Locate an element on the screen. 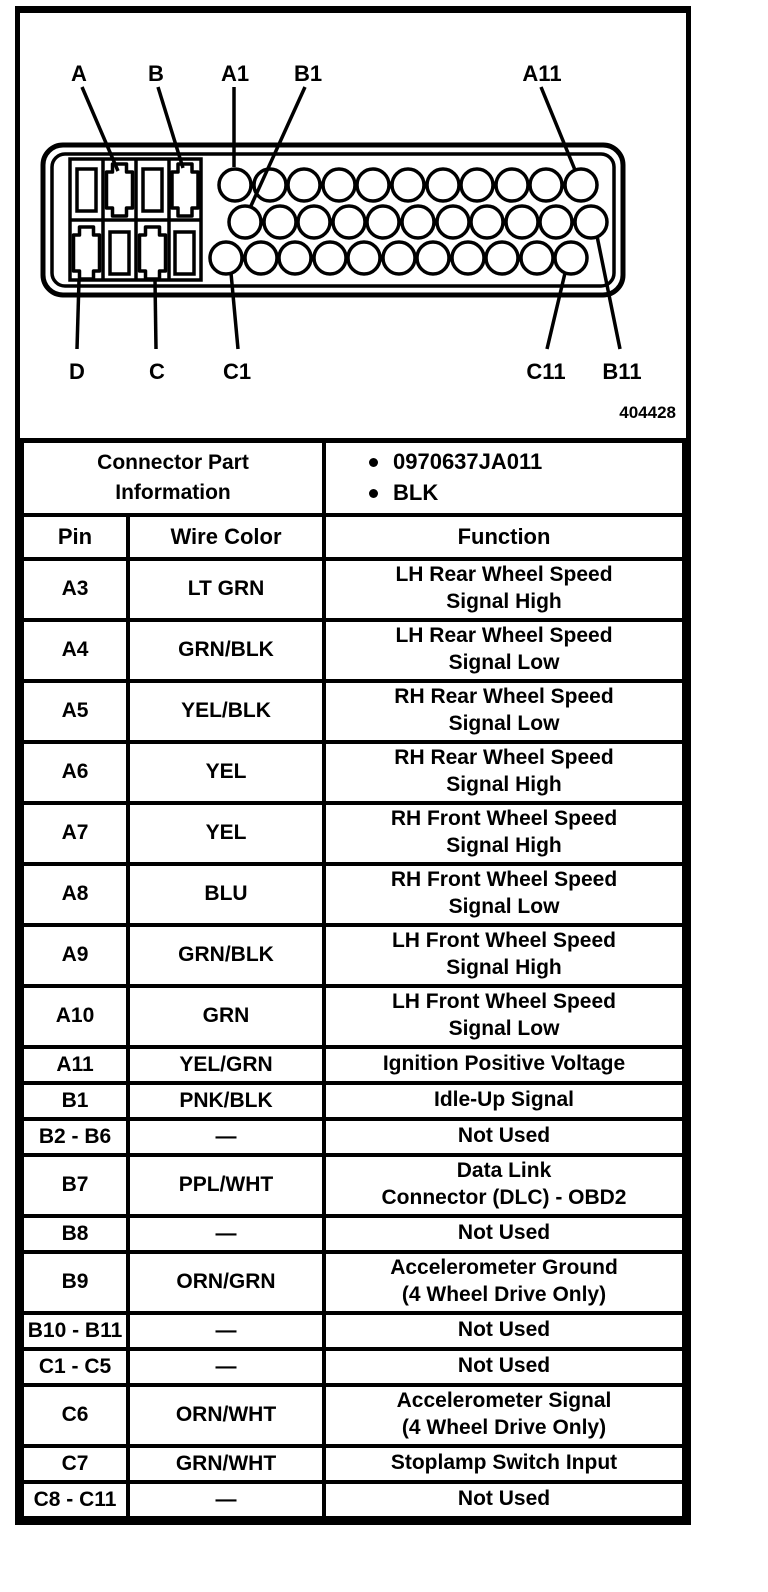 This screenshot has width=768, height=1592. pin-cell: B8 is located at coordinates (75, 1233).